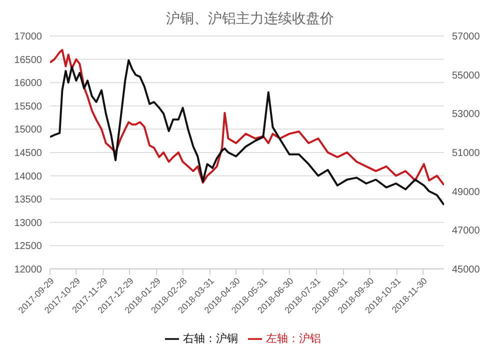  Describe the element at coordinates (466, 231) in the screenshot. I see `y2-tick-label: 47000` at that location.